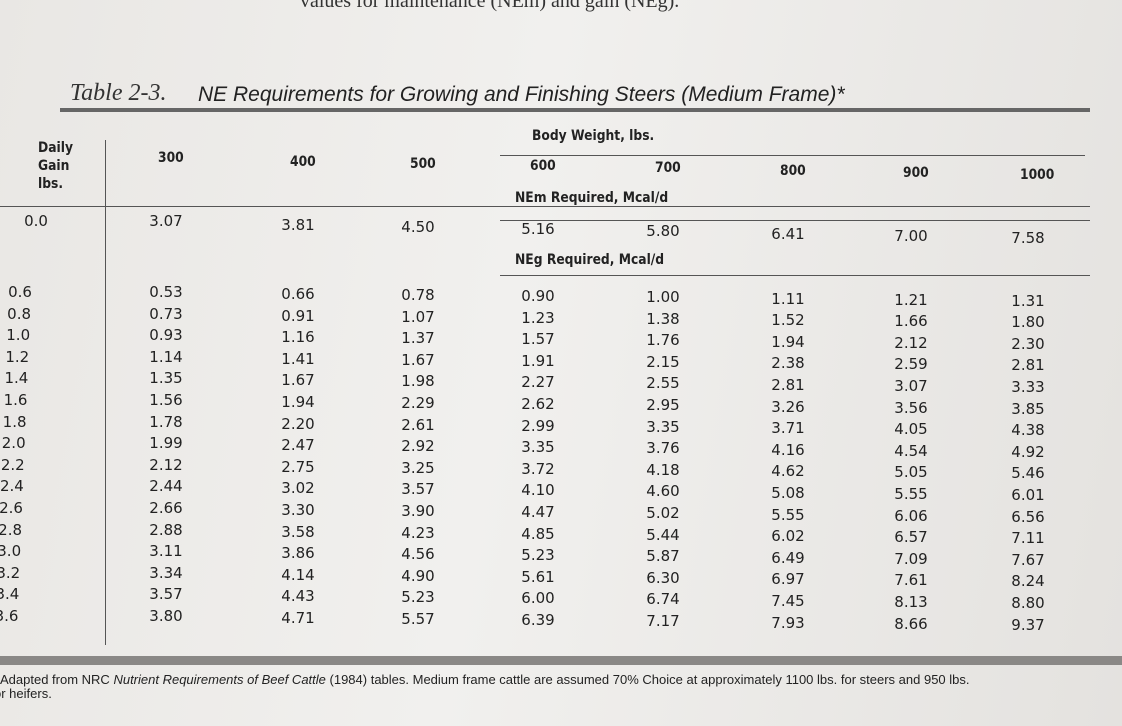 The width and height of the screenshot is (1122, 726). Describe the element at coordinates (911, 580) in the screenshot. I see `neg-cell: 7.61` at that location.